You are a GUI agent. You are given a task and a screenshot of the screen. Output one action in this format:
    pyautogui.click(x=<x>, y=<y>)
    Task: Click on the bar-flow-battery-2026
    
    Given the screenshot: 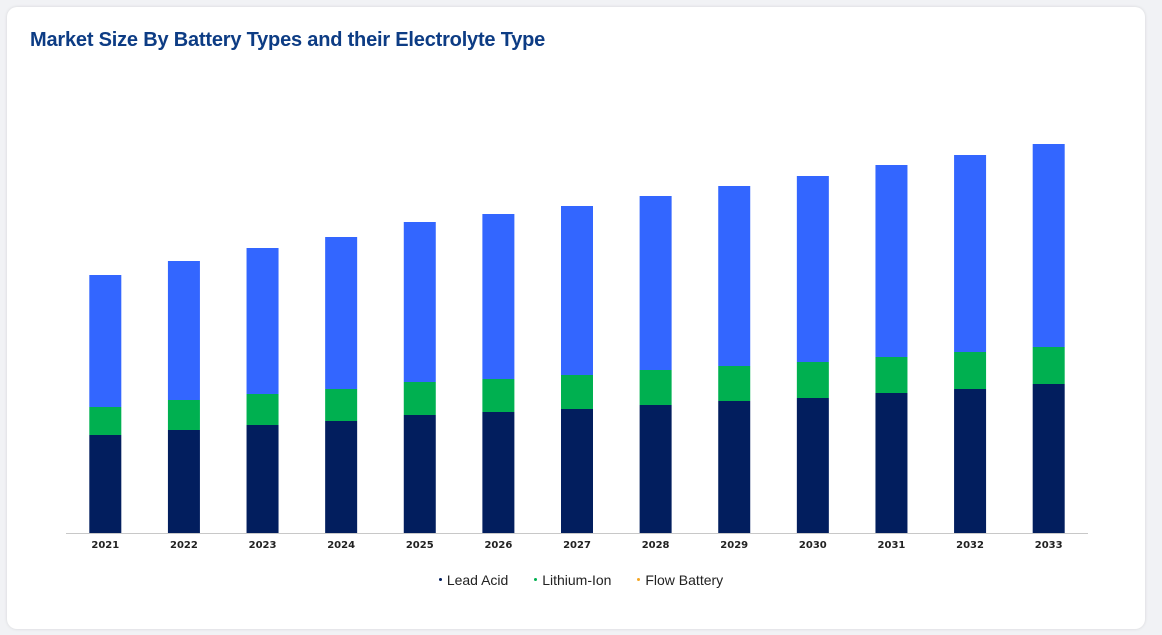 What is the action you would take?
    pyautogui.click(x=498, y=296)
    